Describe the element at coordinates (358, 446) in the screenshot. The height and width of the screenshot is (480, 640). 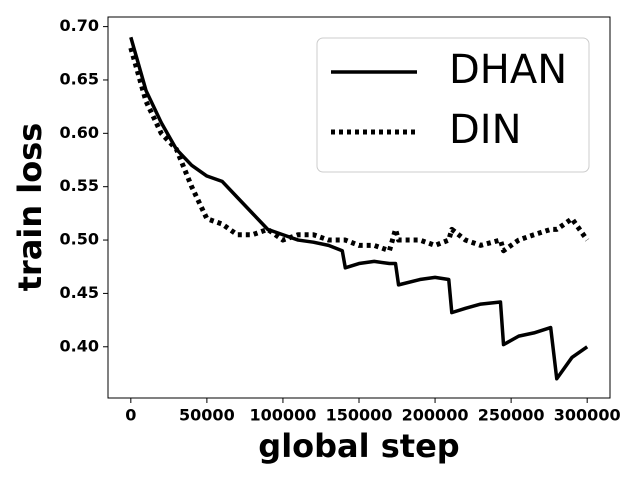
I see `x-axis-label: global step` at that location.